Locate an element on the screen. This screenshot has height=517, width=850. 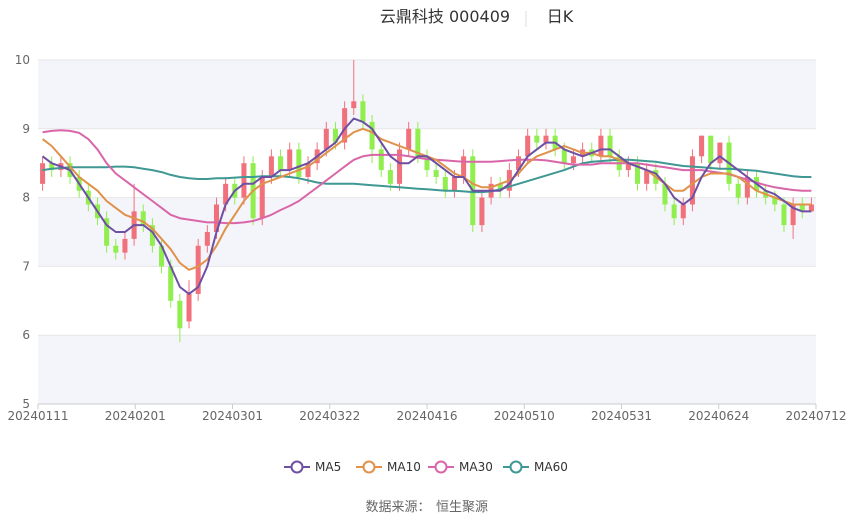
y-tick-label: 10 is located at coordinates (22, 60).